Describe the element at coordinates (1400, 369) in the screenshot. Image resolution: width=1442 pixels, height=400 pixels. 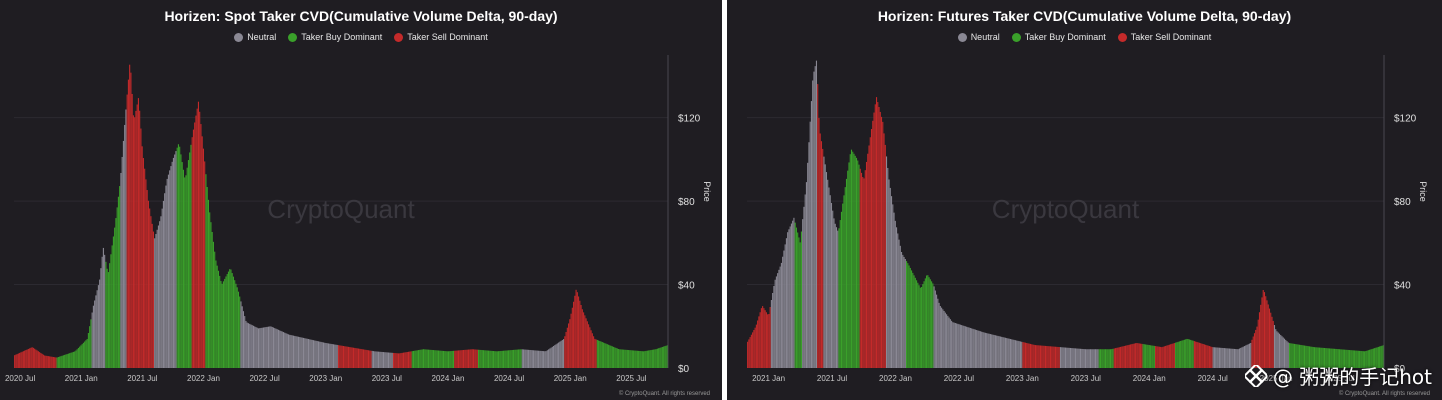
I see `y-tick-label: $0` at that location.